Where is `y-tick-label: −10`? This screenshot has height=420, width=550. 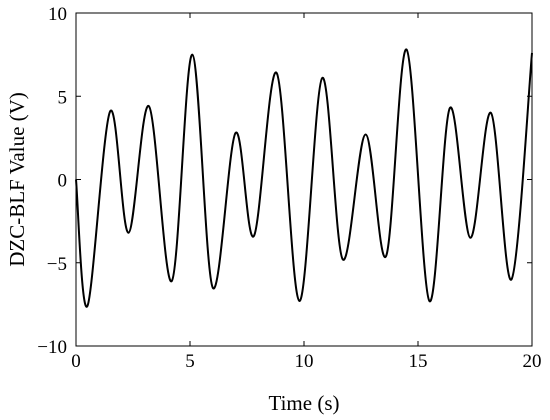 y-tick-label: −10 is located at coordinates (52, 347).